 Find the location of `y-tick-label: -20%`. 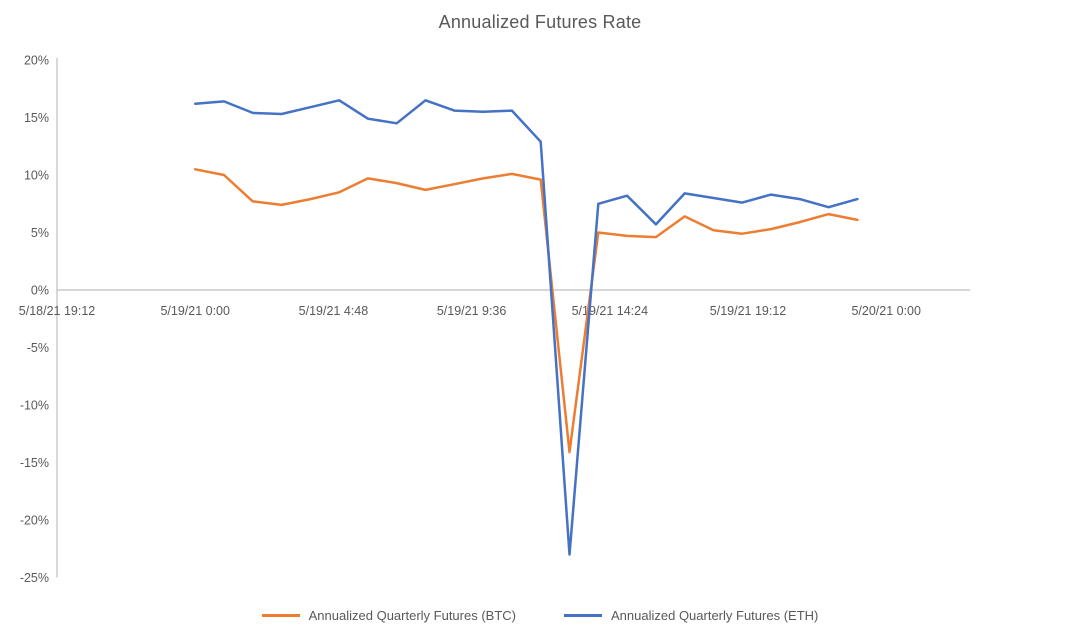

y-tick-label: -20% is located at coordinates (34, 521).